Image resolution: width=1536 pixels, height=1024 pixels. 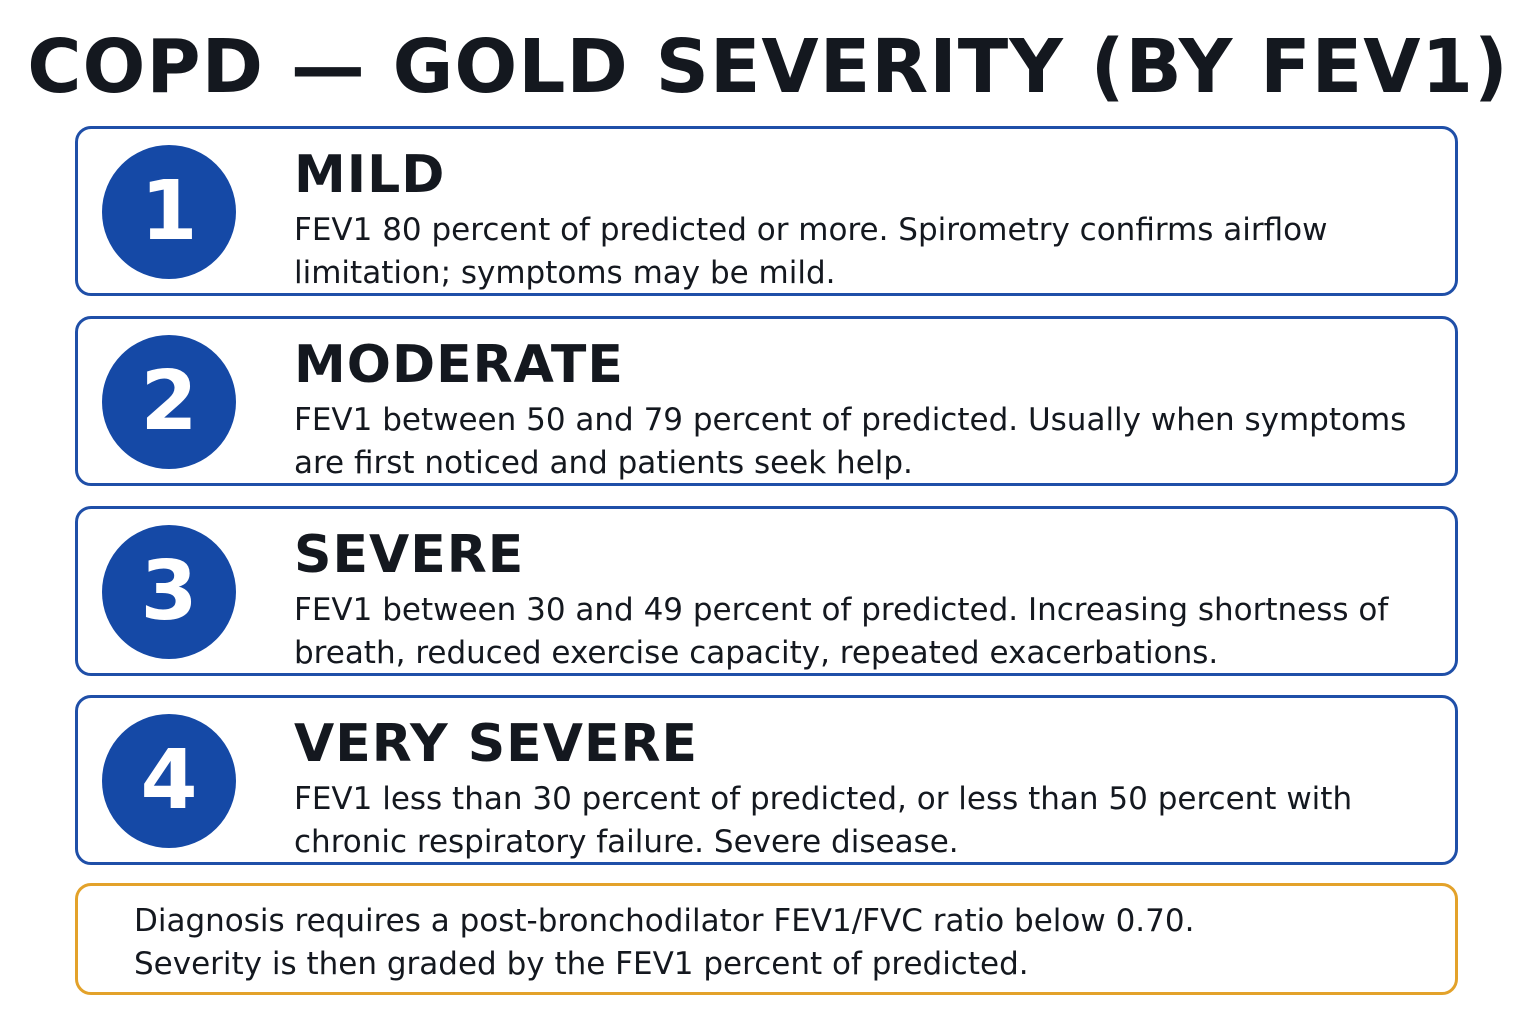 What do you see at coordinates (768, 67) in the screenshot?
I see `page-title: COPD — GOLD SEVERITY (BY FEV1)` at bounding box center [768, 67].